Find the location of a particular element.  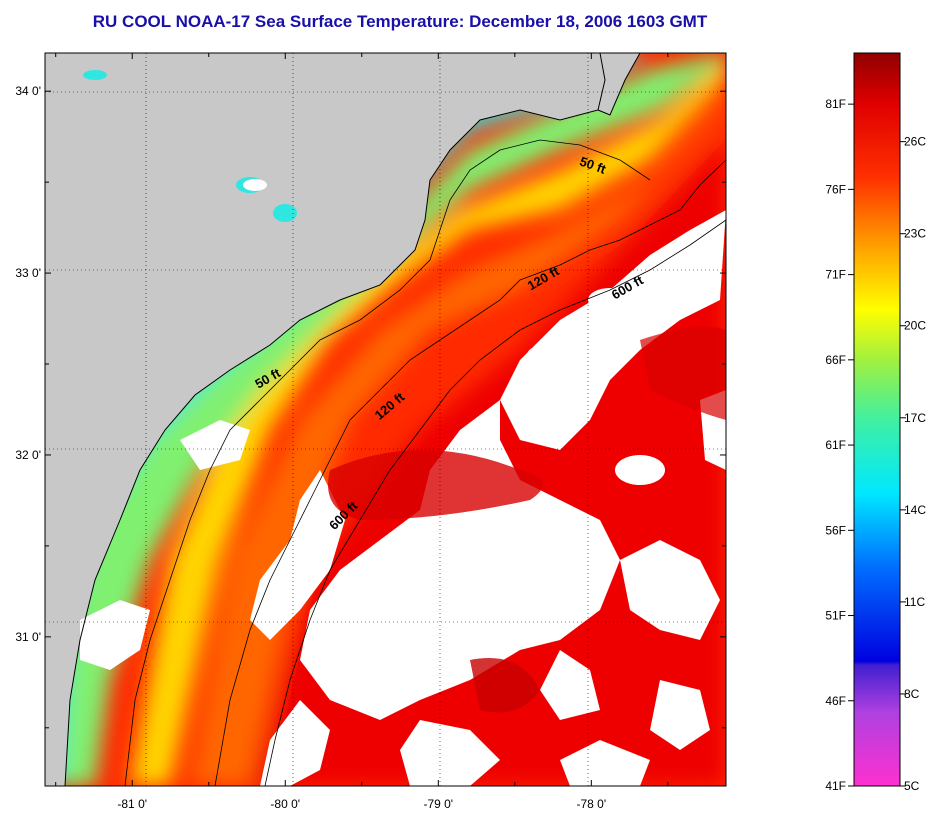

lat-tick-label: 31 0' is located at coordinates (28, 637).